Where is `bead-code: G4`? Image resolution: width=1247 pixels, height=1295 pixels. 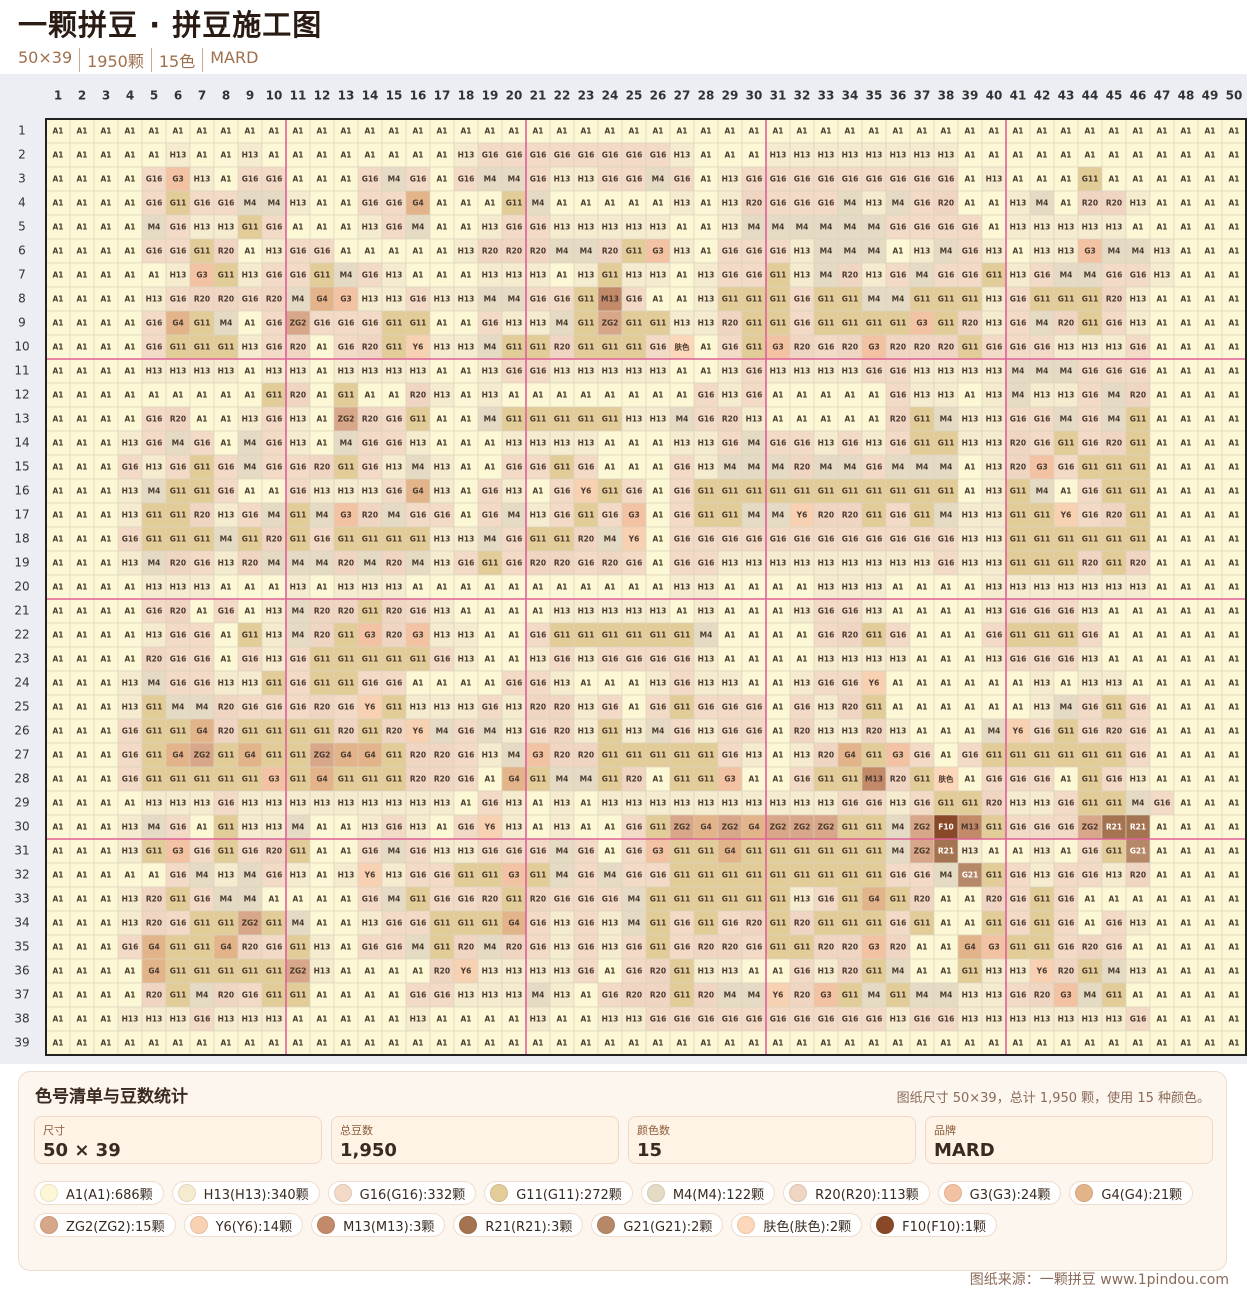
bead-code: G4 is located at coordinates (249, 755).